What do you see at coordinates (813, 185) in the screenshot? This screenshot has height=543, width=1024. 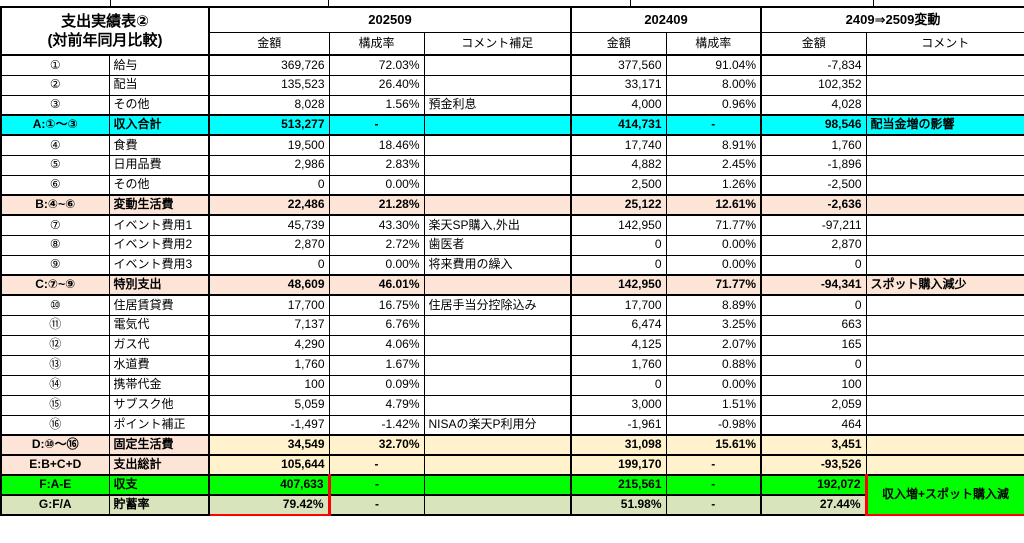 I see `cell-amount-change: -2,500` at bounding box center [813, 185].